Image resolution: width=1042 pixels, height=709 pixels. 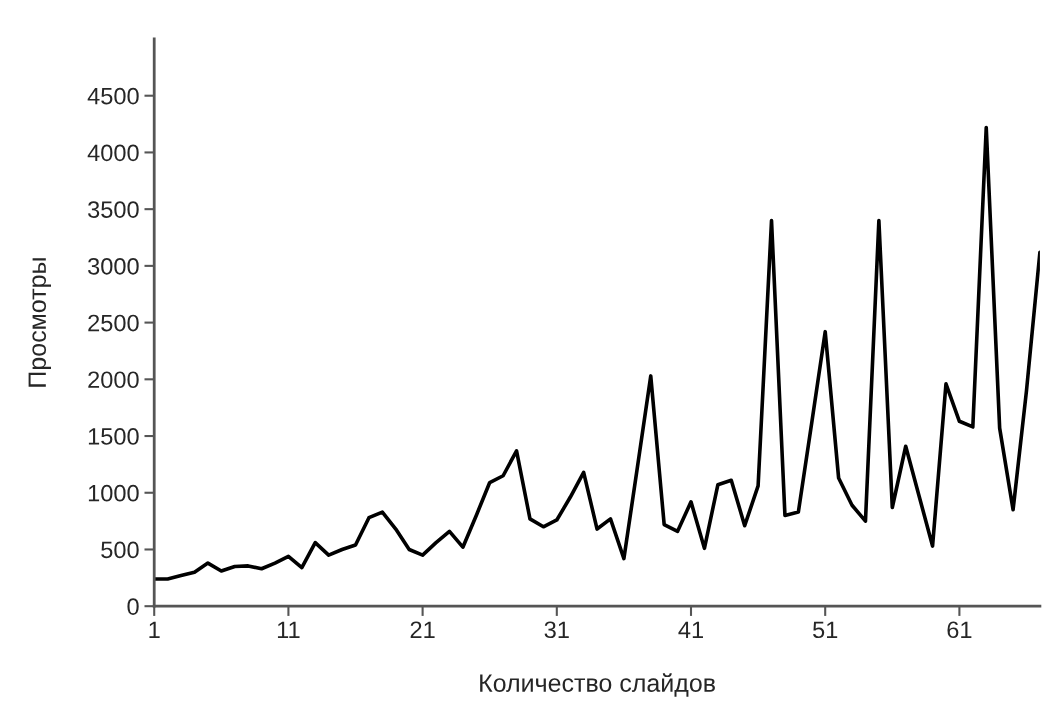 I want to click on x-tick-label: 31, so click(x=556, y=630).